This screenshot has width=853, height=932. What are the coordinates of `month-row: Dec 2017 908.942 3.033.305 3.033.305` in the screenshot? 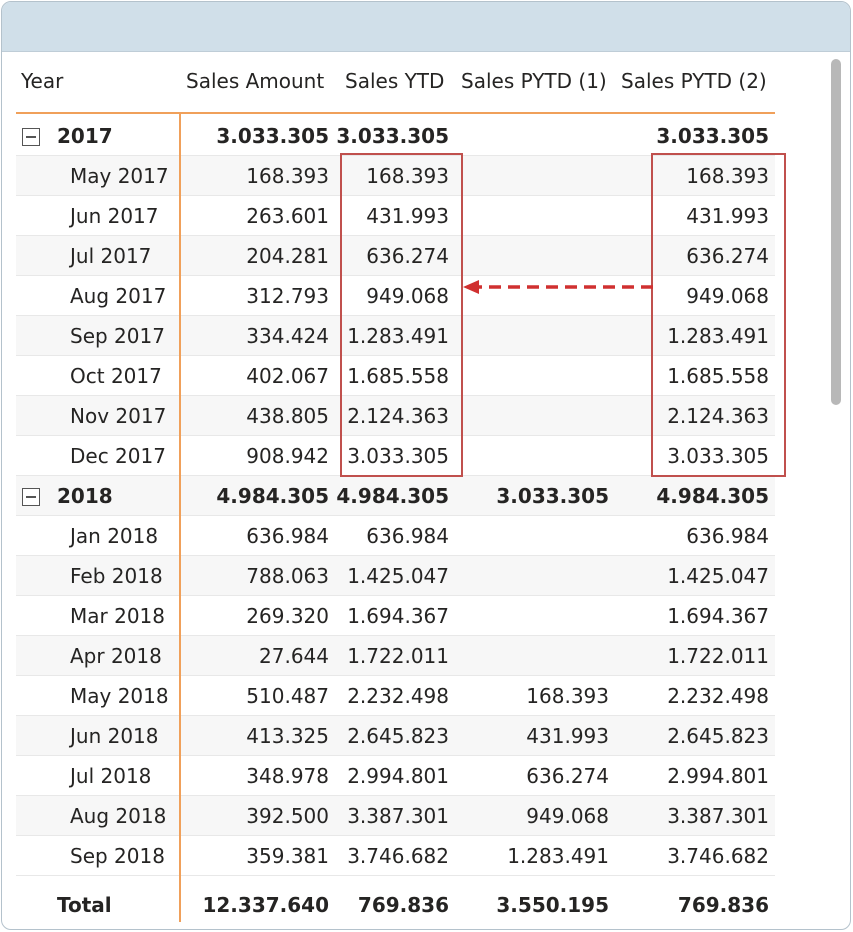 It's located at (395, 456).